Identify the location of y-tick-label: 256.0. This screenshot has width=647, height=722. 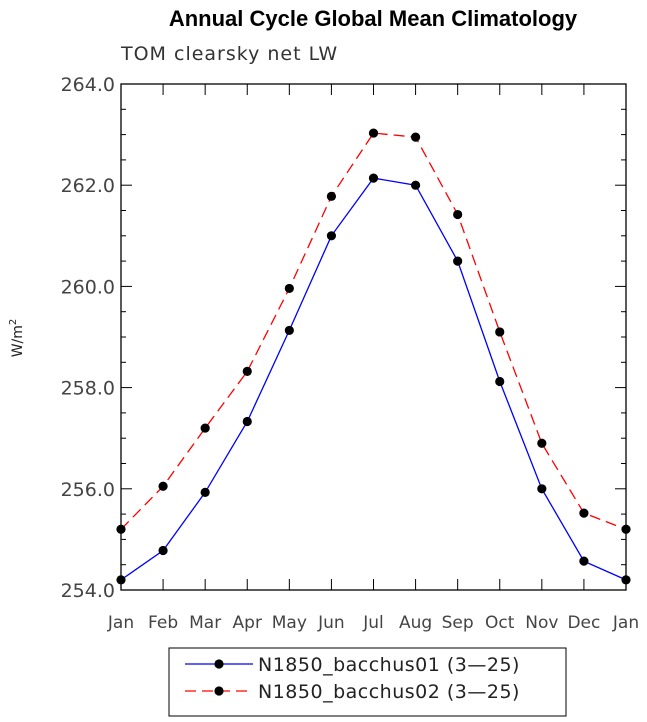
(88, 490).